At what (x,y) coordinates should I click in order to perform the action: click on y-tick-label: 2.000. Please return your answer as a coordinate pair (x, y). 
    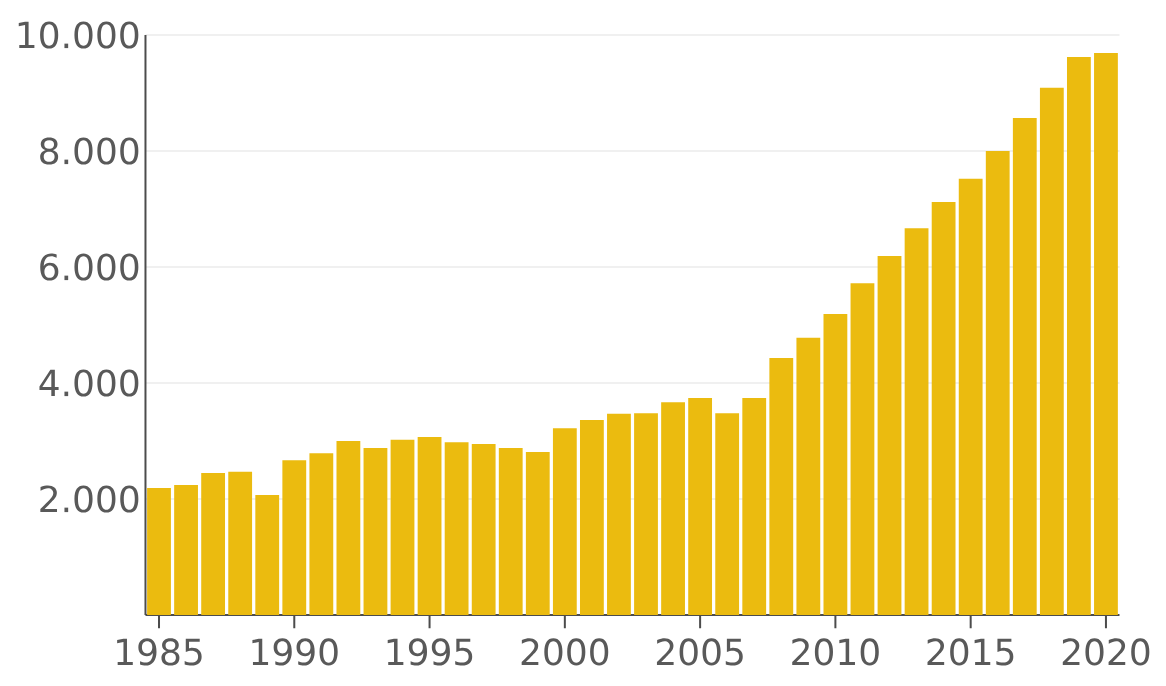
    Looking at the image, I should click on (89, 499).